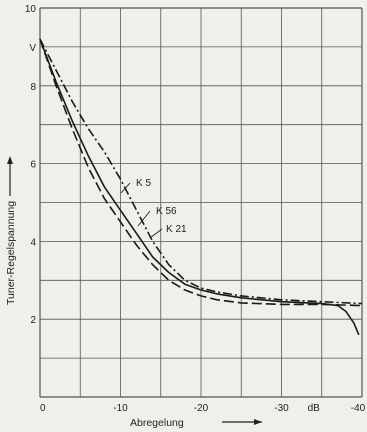  I want to click on x-tick-label: -20, so click(201, 408).